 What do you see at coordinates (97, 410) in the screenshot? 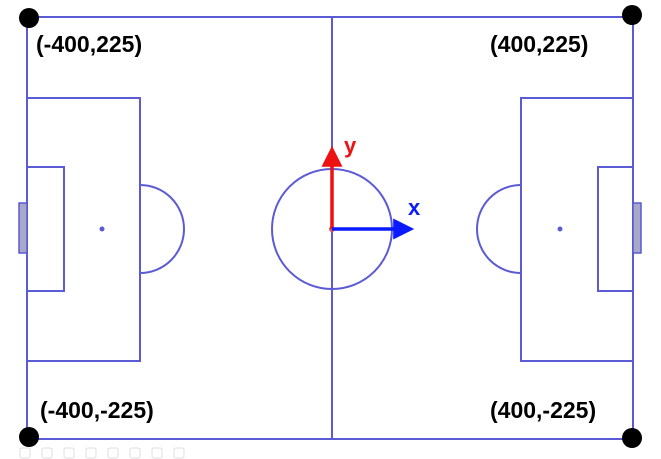
I see `corner-label-bottom-left: (-400,-225)` at bounding box center [97, 410].